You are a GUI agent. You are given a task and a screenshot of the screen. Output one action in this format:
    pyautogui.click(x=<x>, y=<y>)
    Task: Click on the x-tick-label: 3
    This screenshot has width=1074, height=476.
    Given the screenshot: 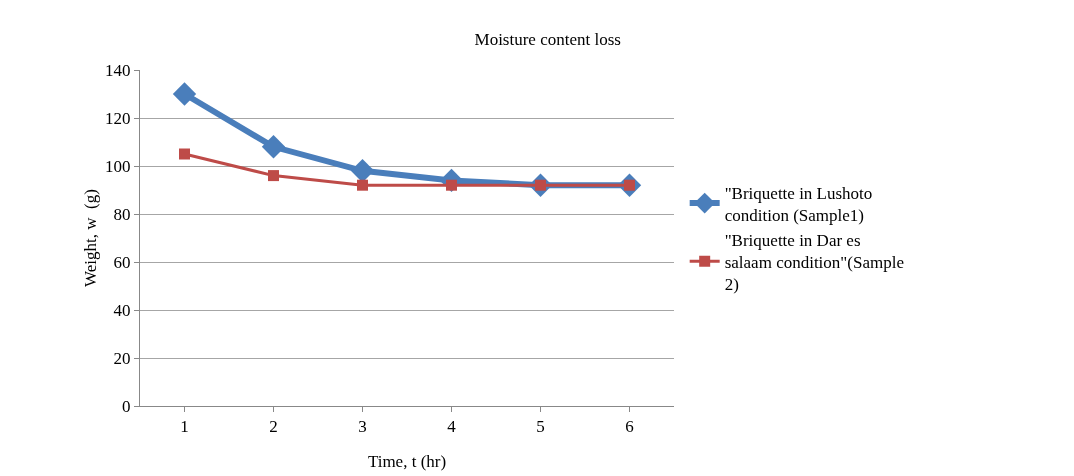 What is the action you would take?
    pyautogui.click(x=362, y=427)
    